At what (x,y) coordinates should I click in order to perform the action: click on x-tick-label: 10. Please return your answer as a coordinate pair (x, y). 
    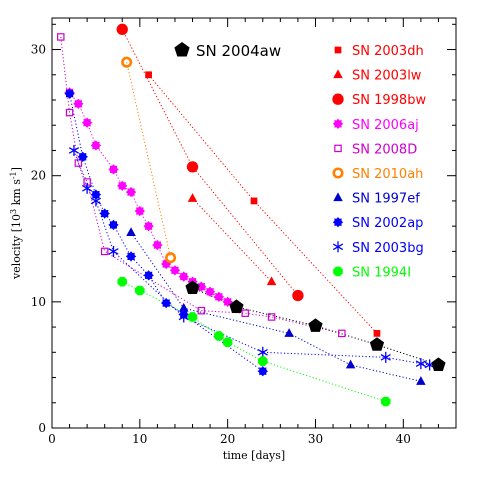
    Looking at the image, I should click on (139, 439).